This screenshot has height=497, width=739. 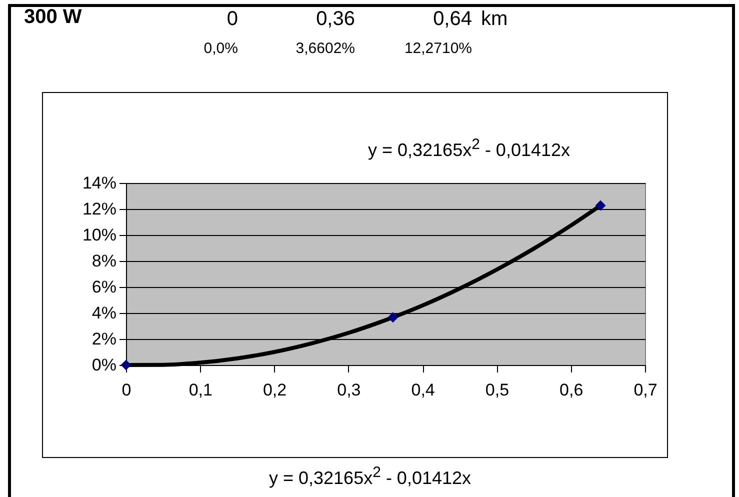 What do you see at coordinates (325, 48) in the screenshot?
I see `text: 3,6602%` at bounding box center [325, 48].